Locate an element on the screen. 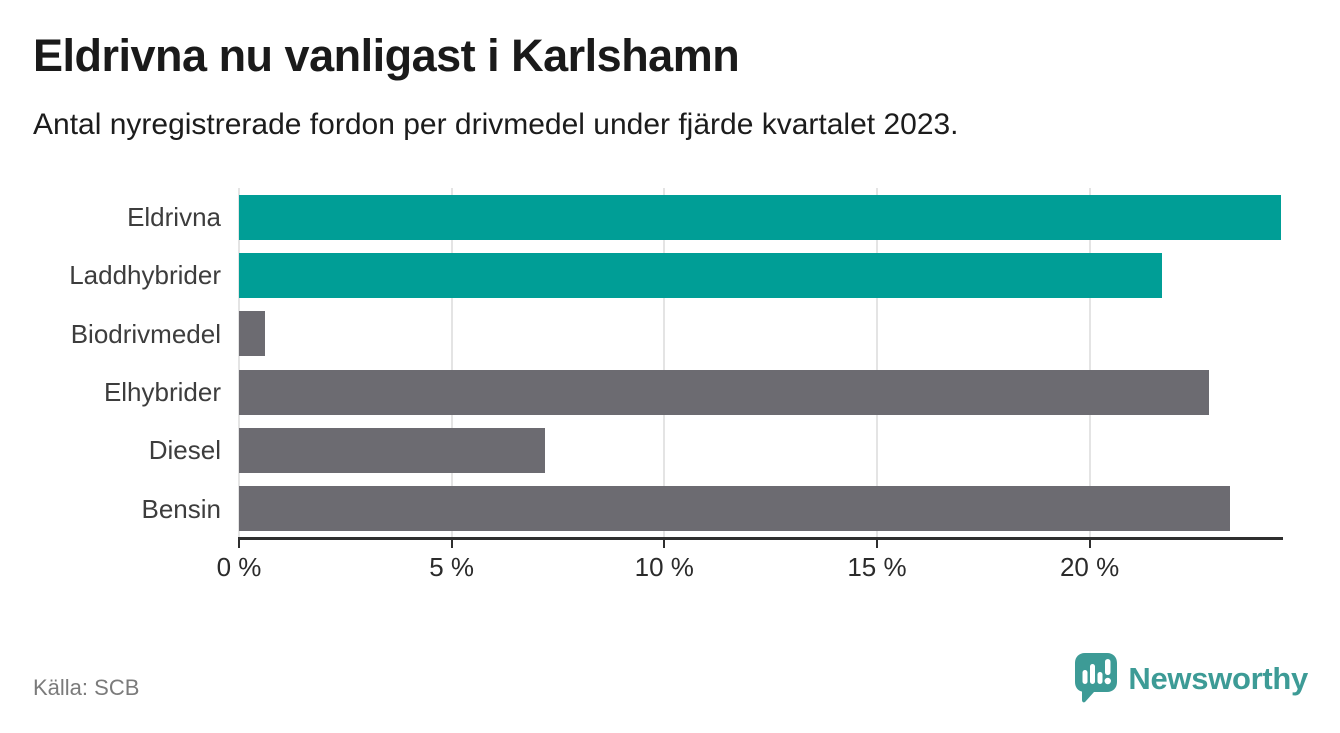 This screenshot has width=1340, height=733. category-label: Laddhybrider is located at coordinates (145, 275).